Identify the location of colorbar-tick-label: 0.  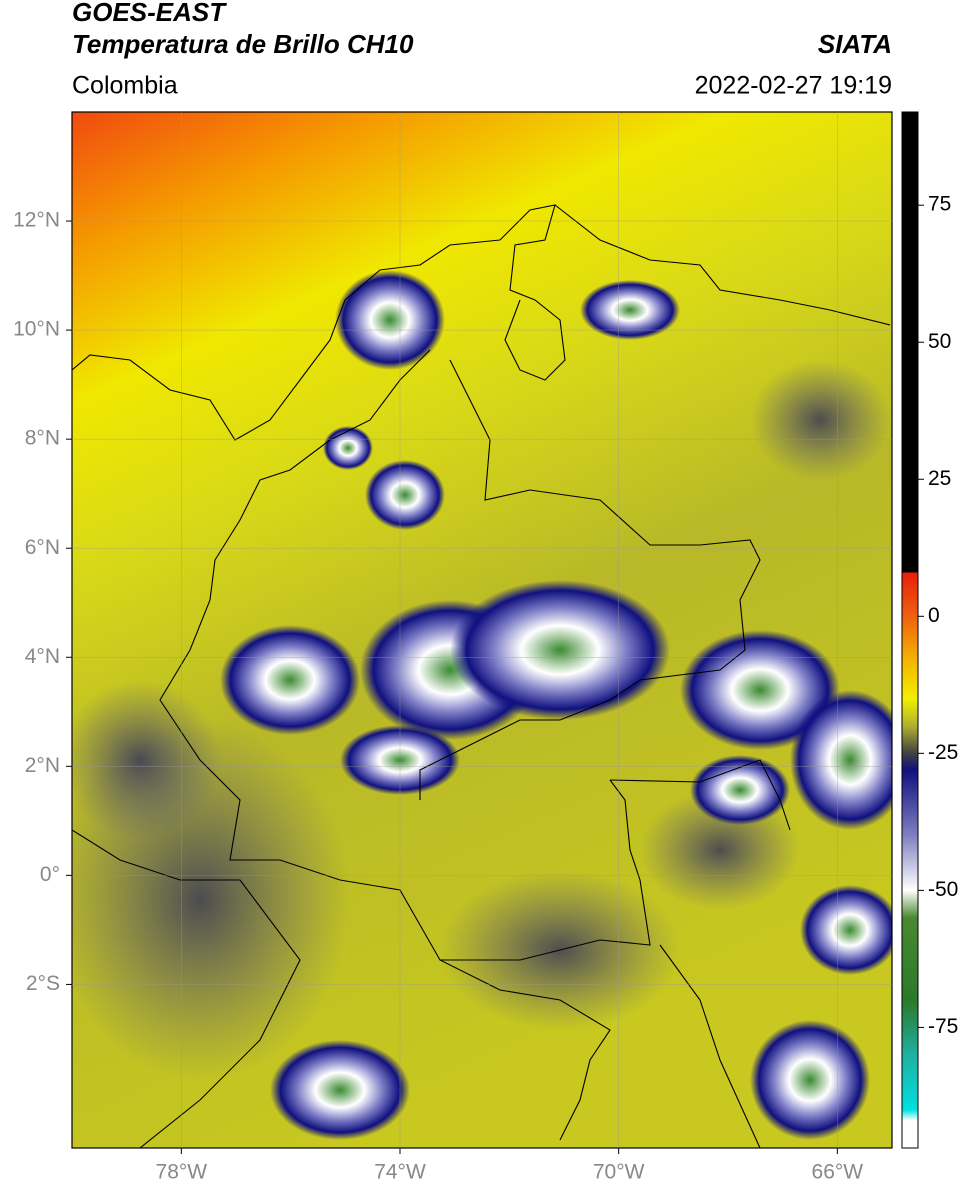
(934, 615).